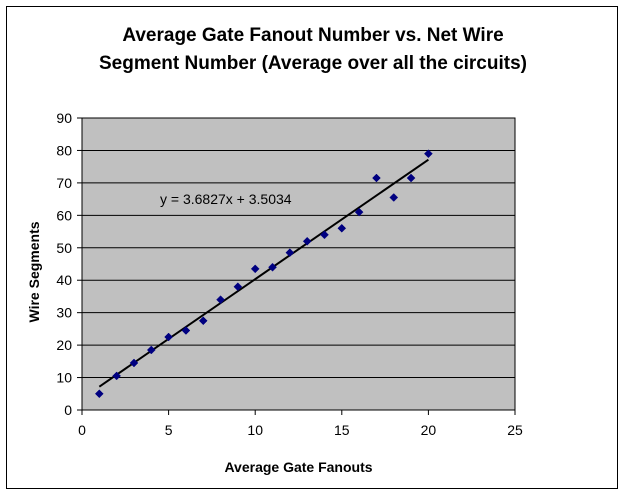 The height and width of the screenshot is (497, 626). I want to click on y-tick-label-2: 20, so click(64, 345).